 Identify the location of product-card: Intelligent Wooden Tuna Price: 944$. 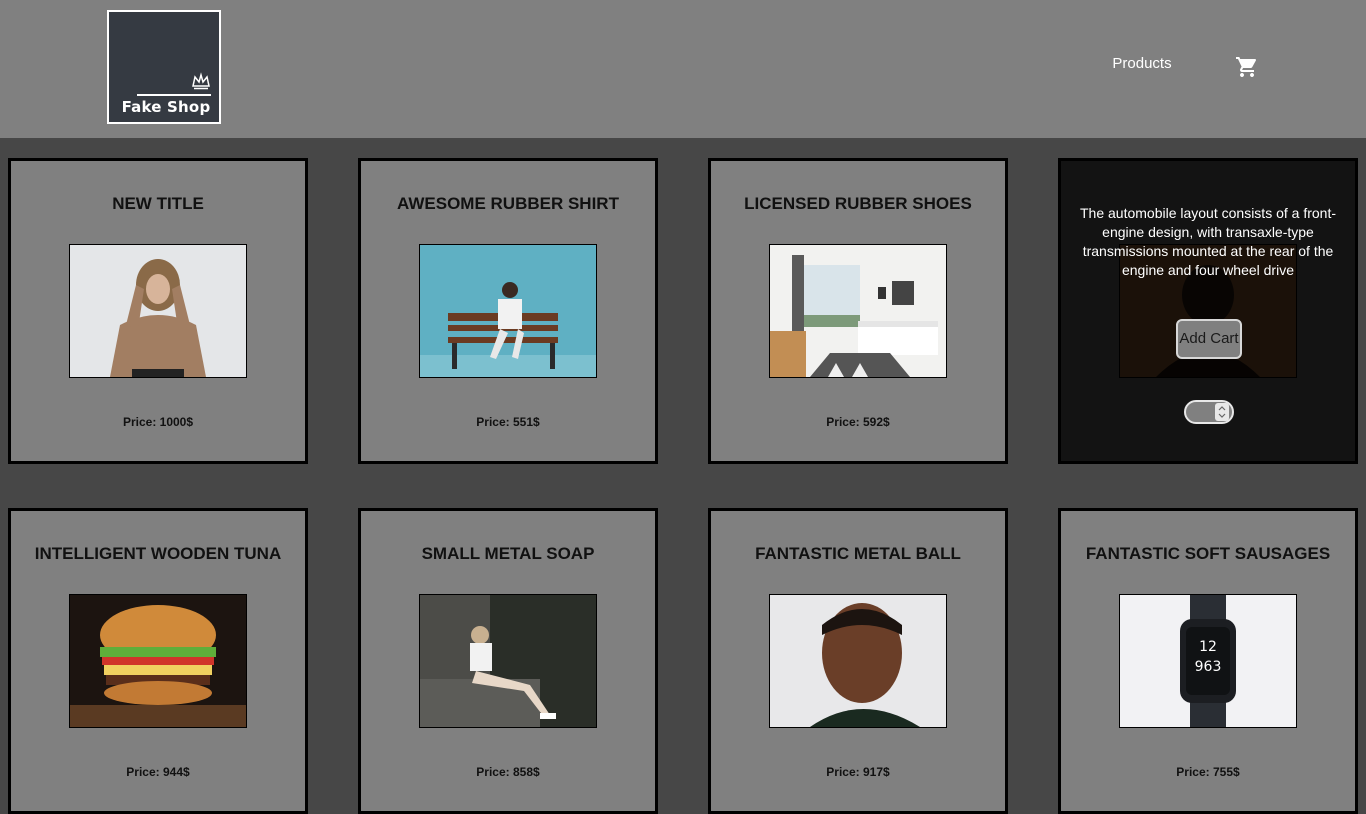
(158, 661).